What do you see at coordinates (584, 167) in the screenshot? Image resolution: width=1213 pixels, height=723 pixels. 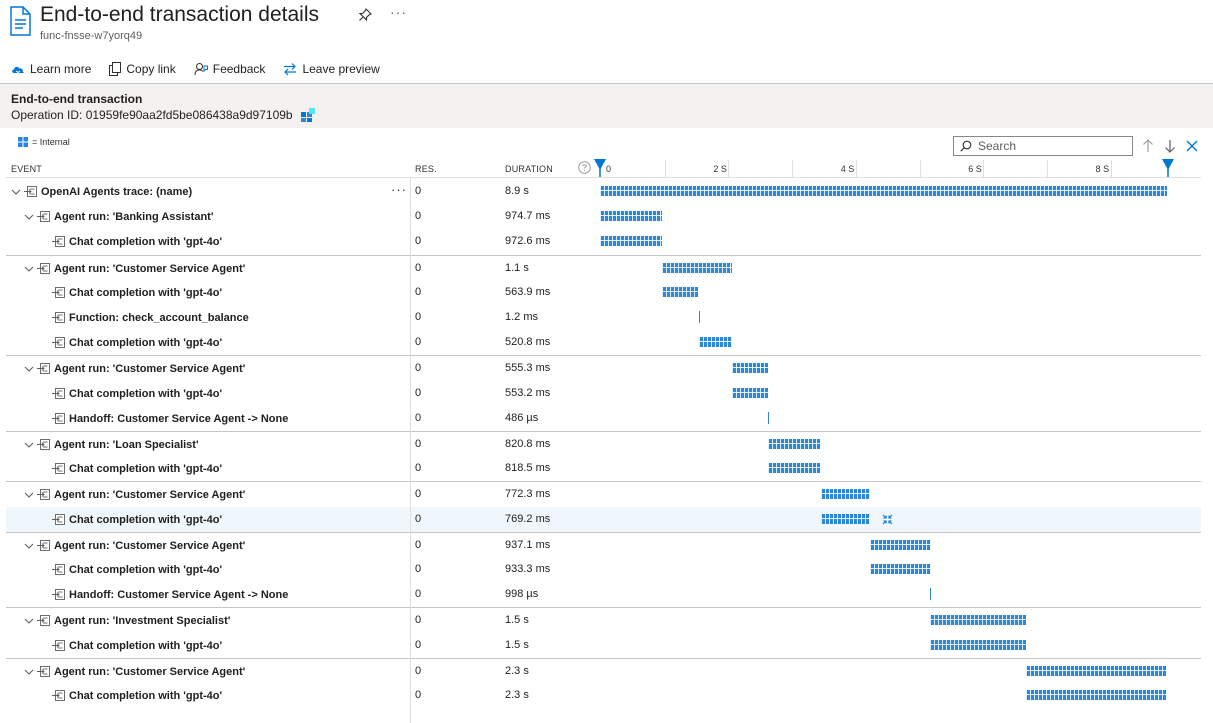 I see `help-icon` at bounding box center [584, 167].